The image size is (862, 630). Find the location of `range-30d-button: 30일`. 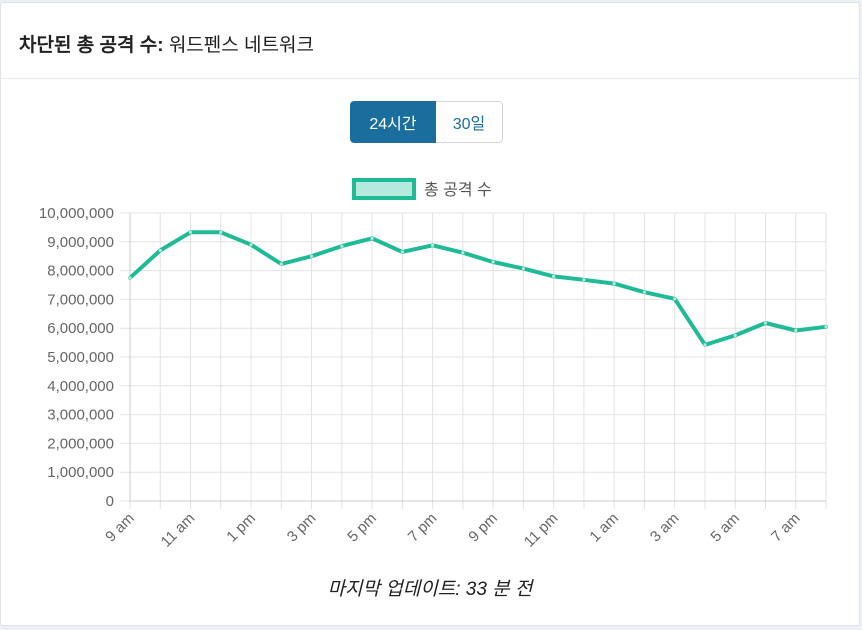

range-30d-button: 30일 is located at coordinates (469, 122).